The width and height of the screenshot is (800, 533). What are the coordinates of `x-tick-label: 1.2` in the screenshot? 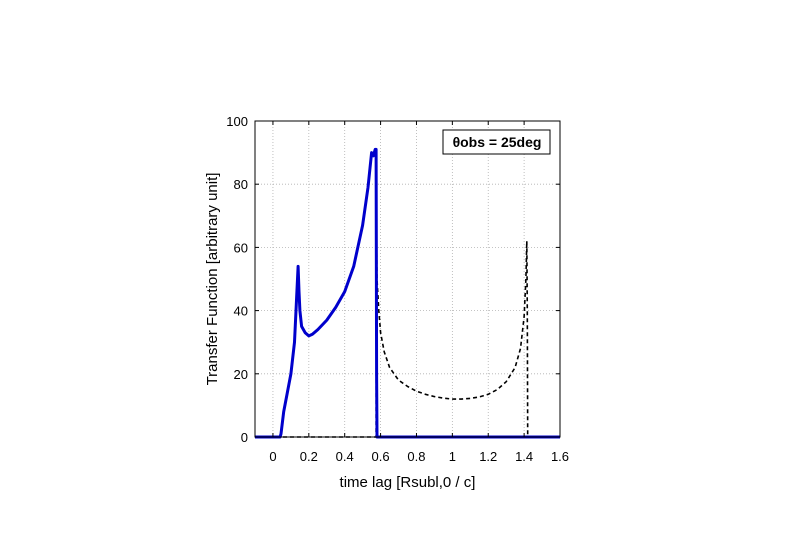 It's located at (488, 456).